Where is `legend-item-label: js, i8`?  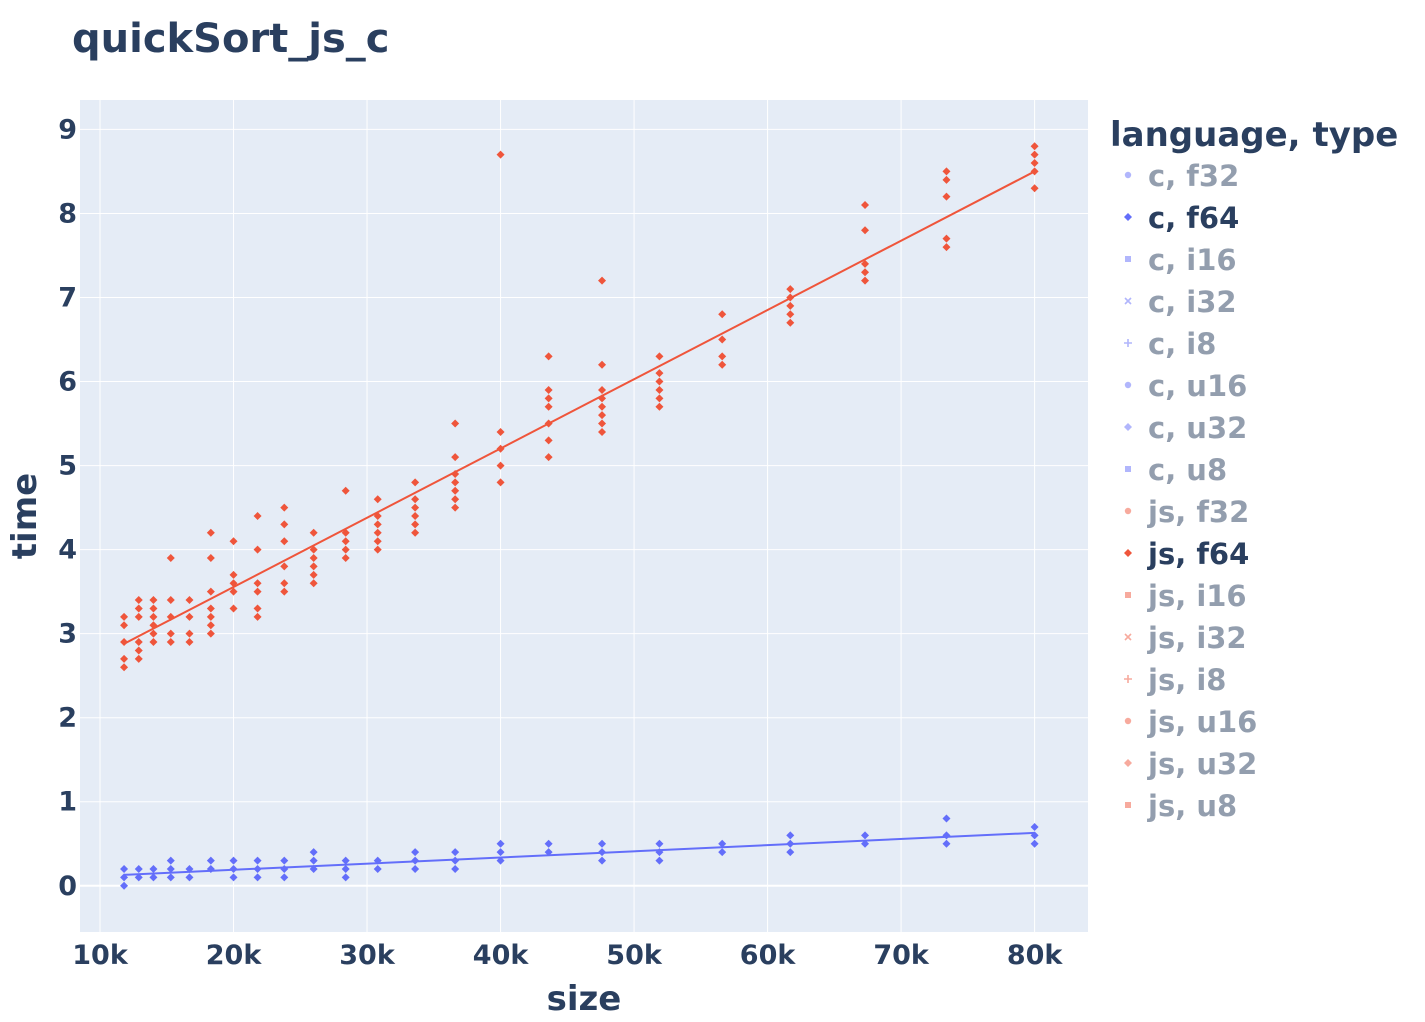 legend-item-label: js, i8 is located at coordinates (1186, 680).